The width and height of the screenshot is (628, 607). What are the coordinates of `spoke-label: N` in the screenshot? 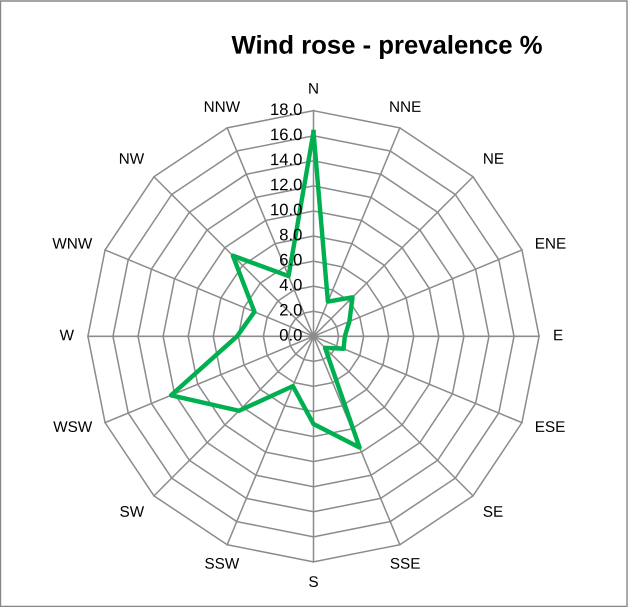 It's located at (313, 88).